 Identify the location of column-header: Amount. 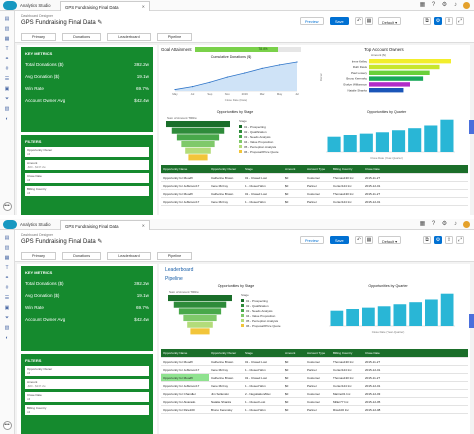
(290, 169).